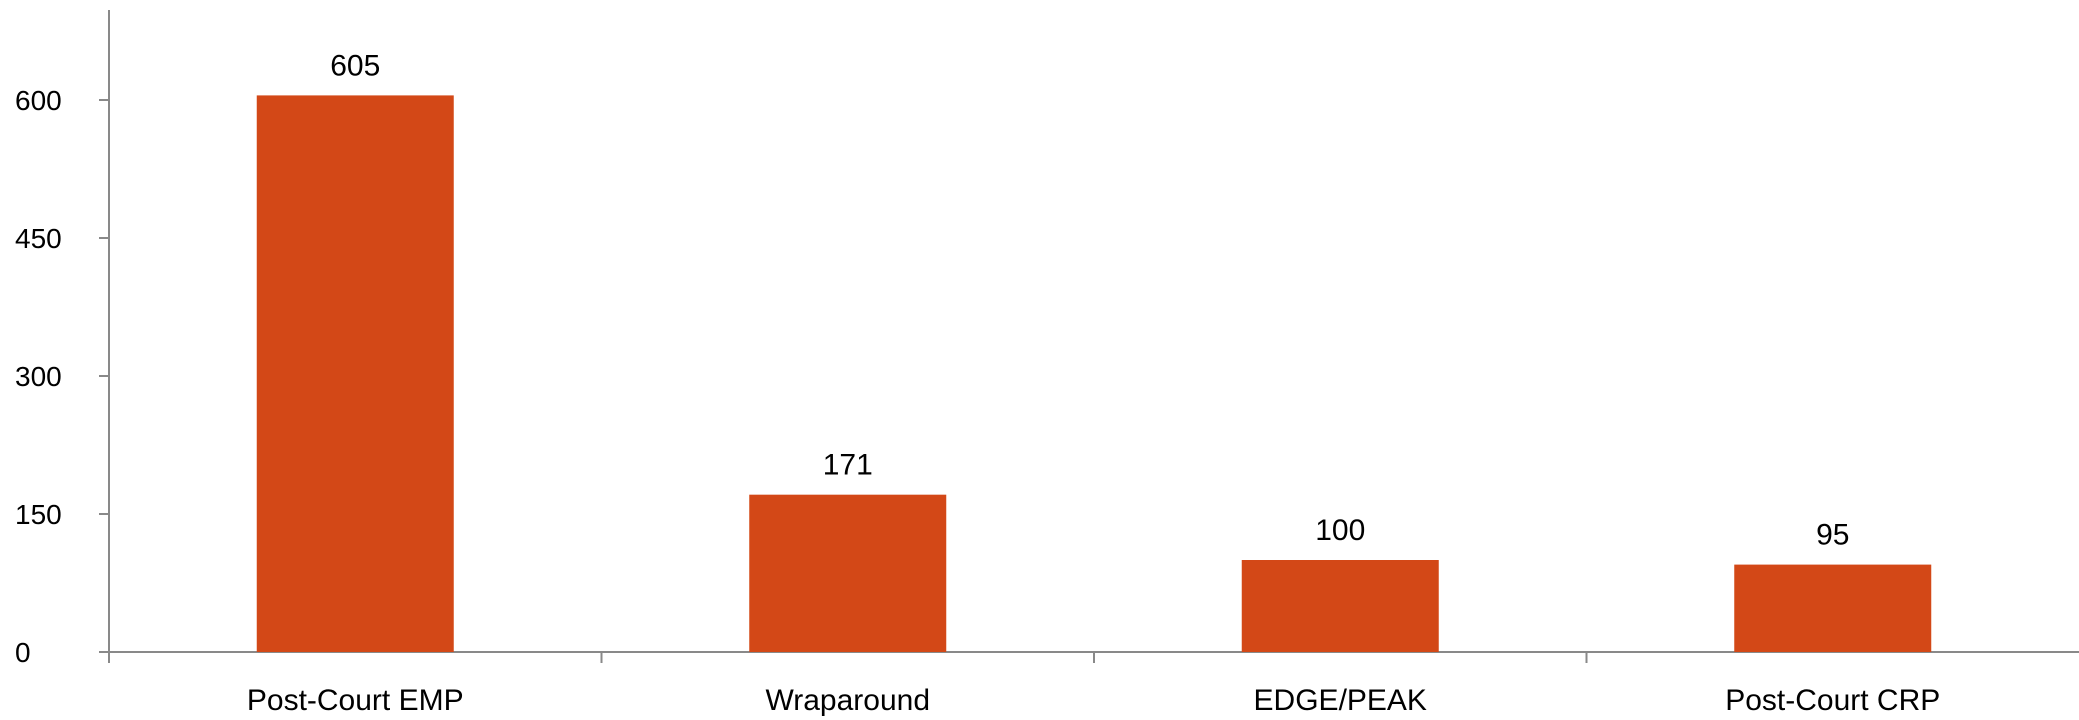 The height and width of the screenshot is (720, 2079). Describe the element at coordinates (355, 700) in the screenshot. I see `category-label: Post-Court EMP` at that location.